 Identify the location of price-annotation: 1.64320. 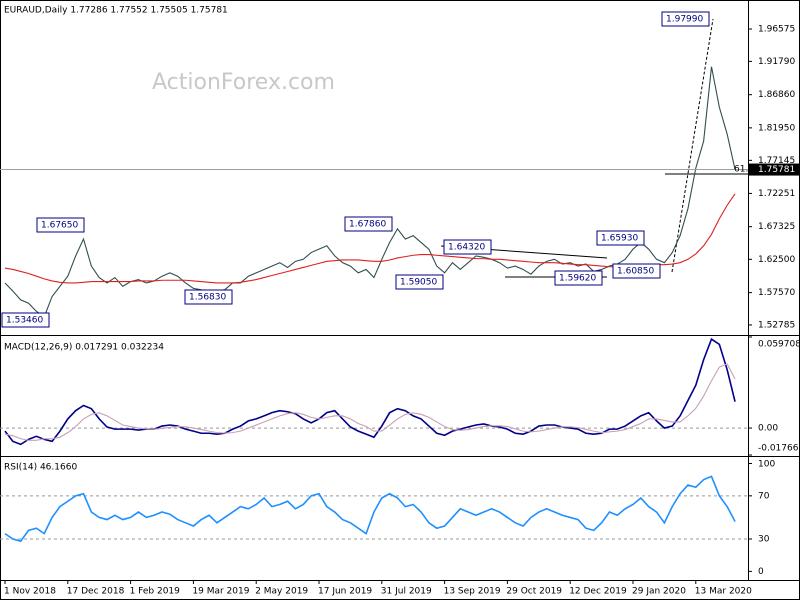
(466, 248).